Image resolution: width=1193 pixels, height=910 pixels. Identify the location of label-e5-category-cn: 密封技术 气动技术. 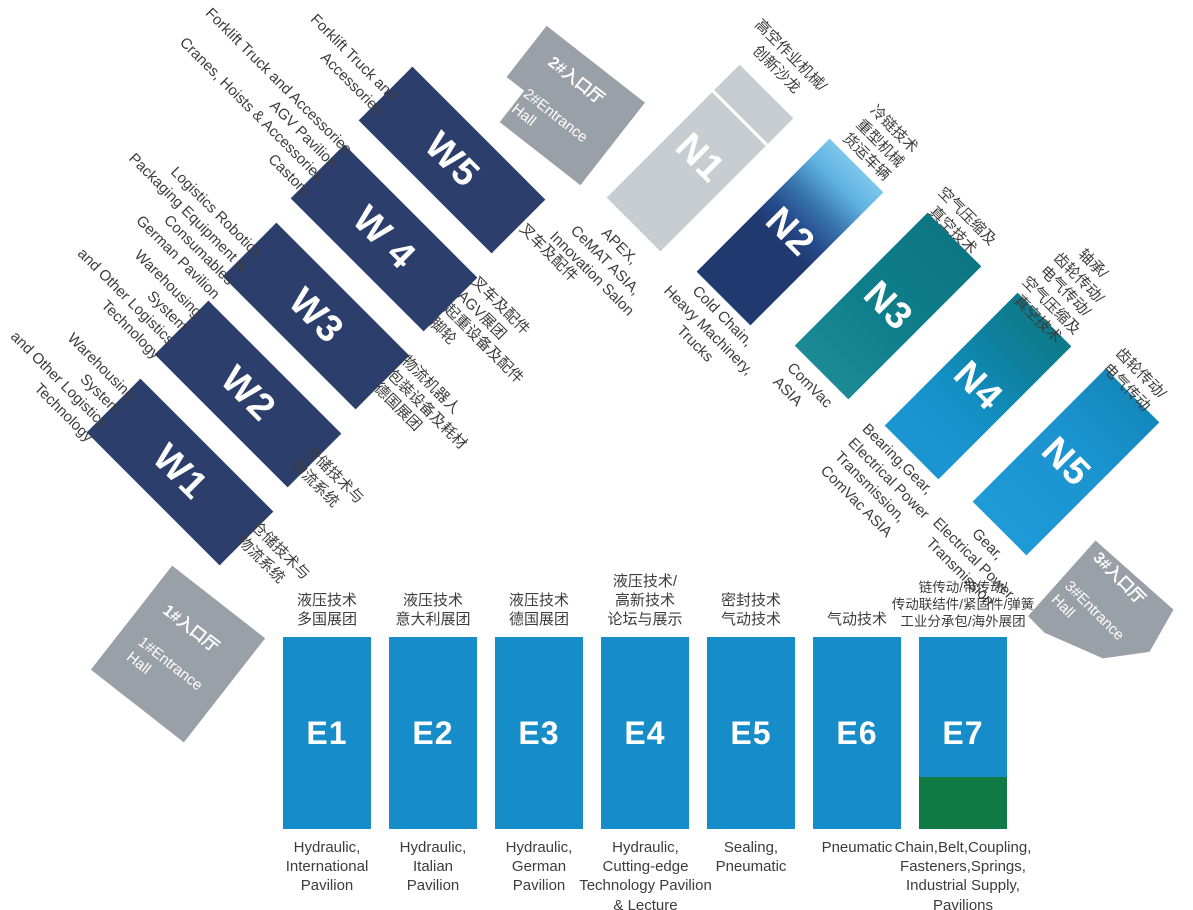
(750, 610).